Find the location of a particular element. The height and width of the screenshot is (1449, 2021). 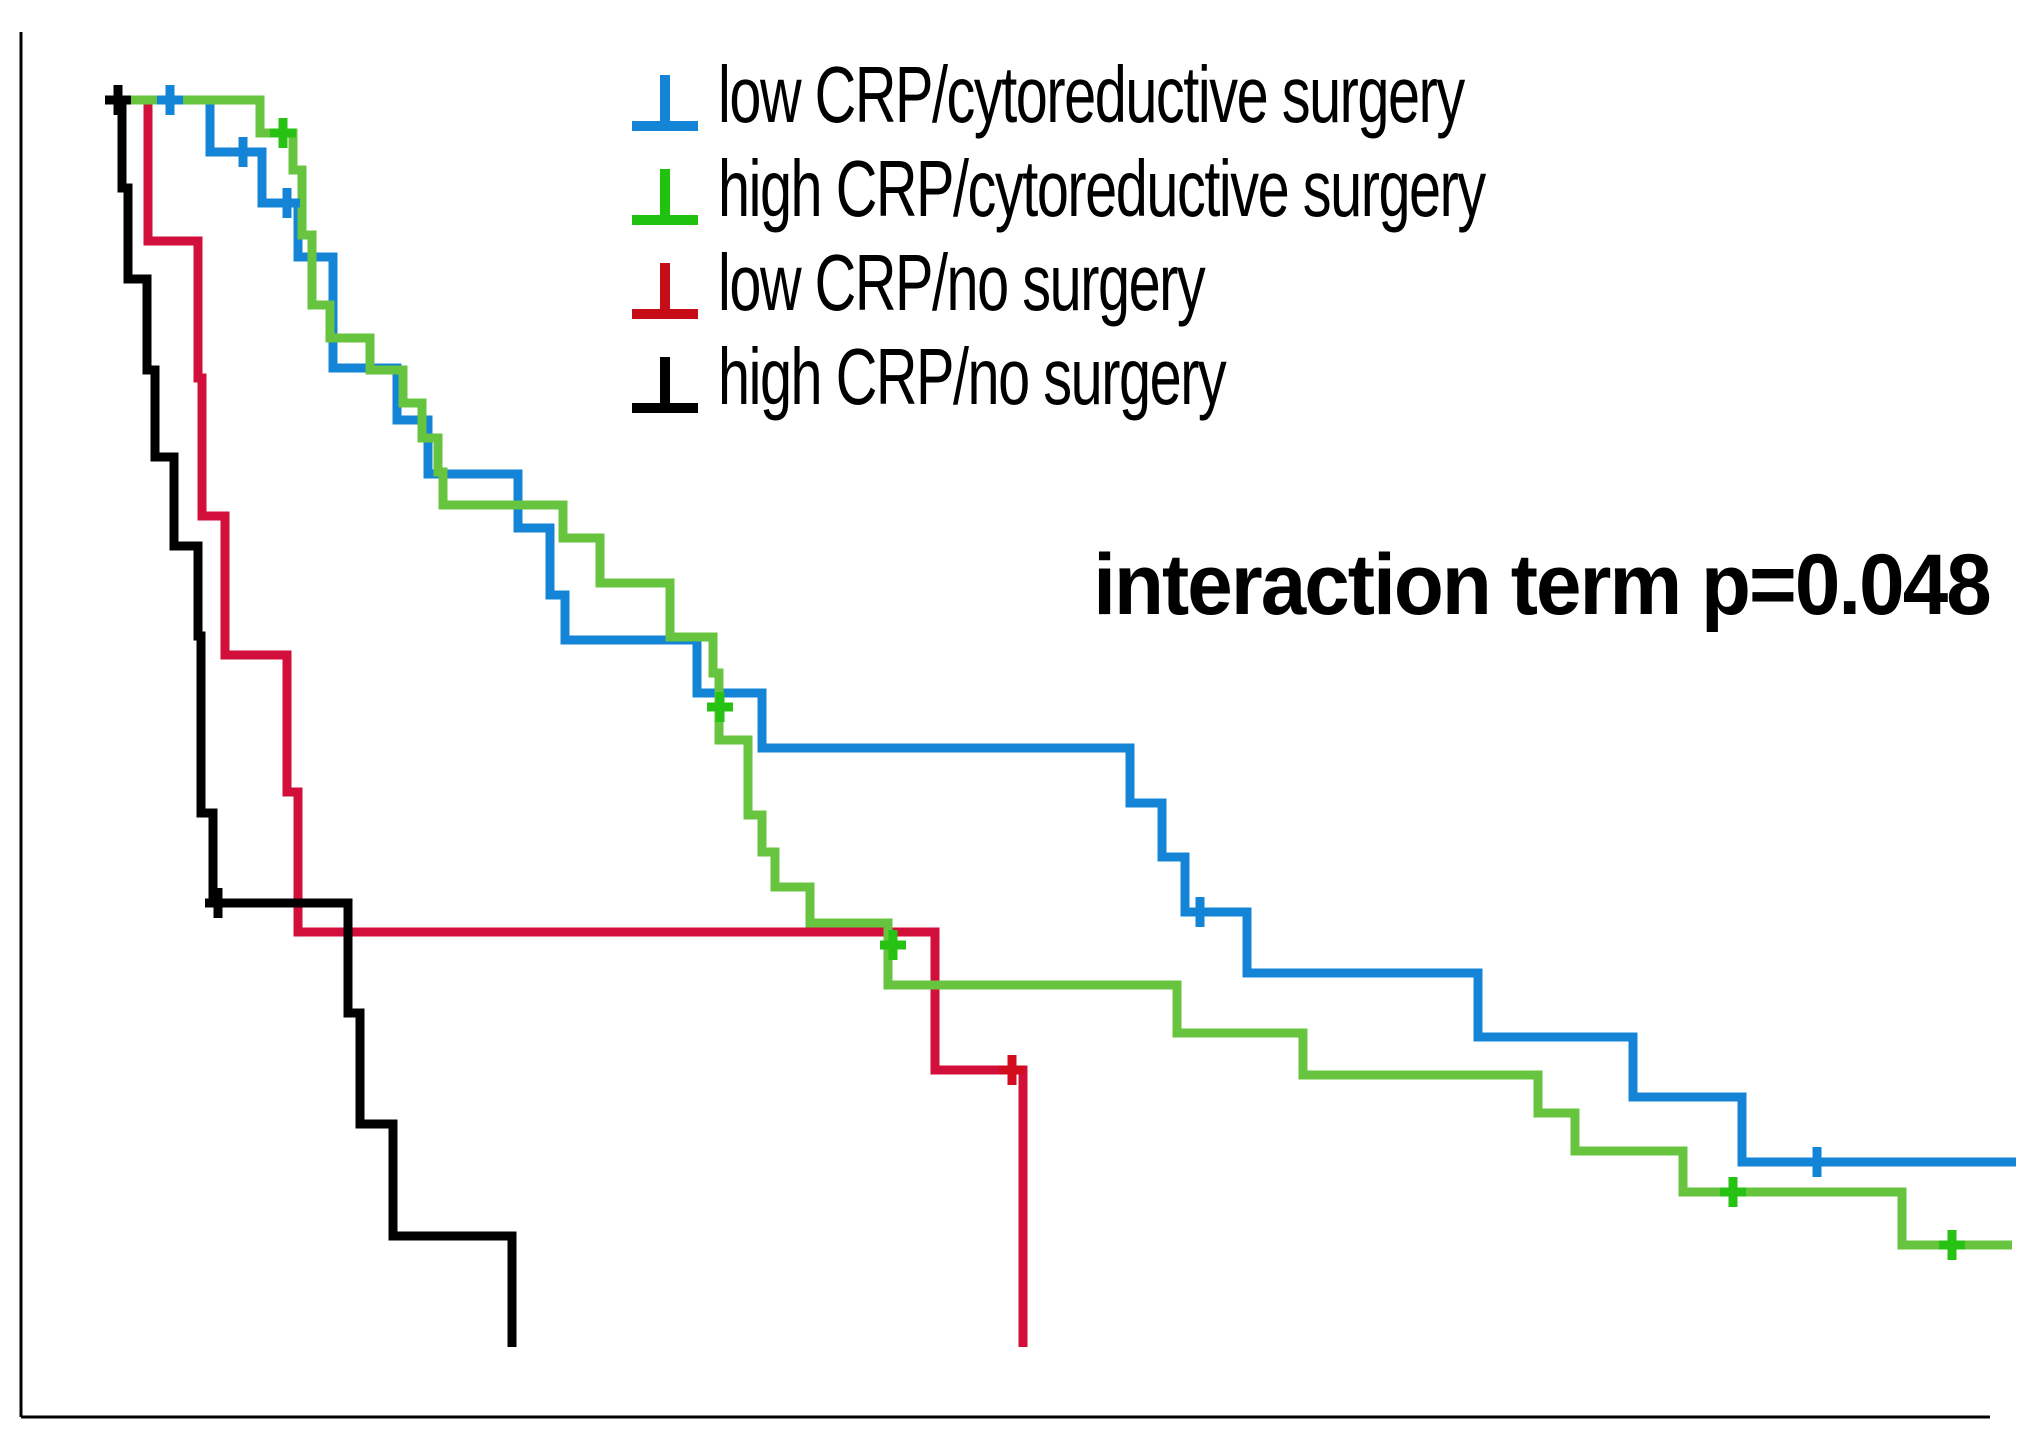

legend-item-low-crp-no-surgery: low CRP/no surgery is located at coordinates (1206, 283).